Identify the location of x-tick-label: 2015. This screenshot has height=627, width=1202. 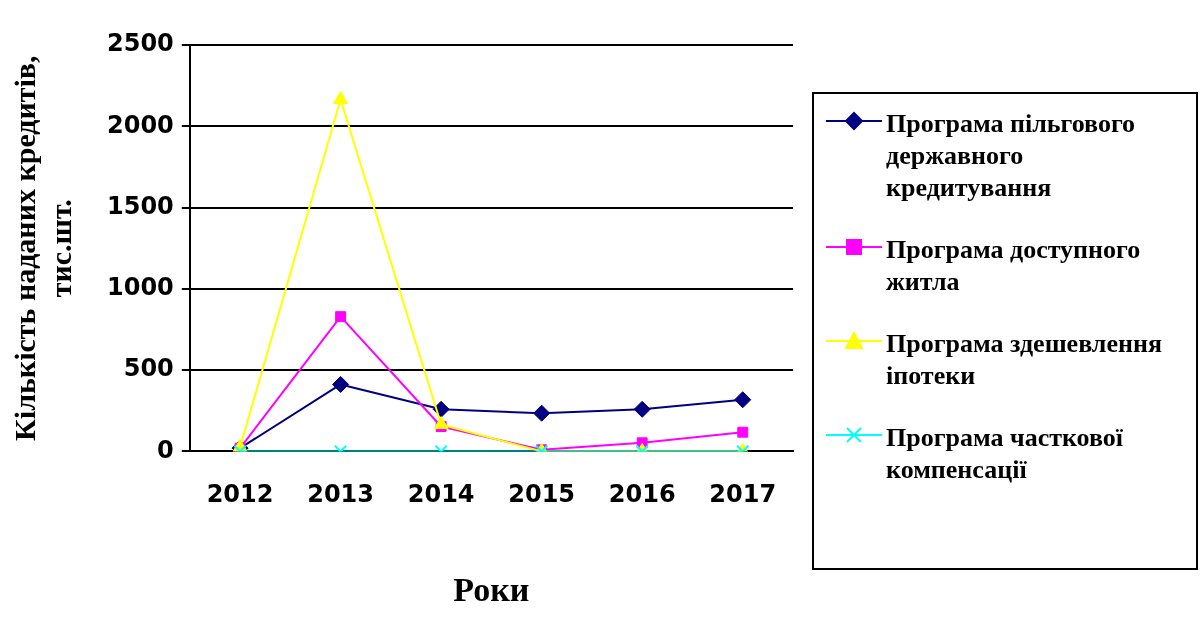
(542, 494).